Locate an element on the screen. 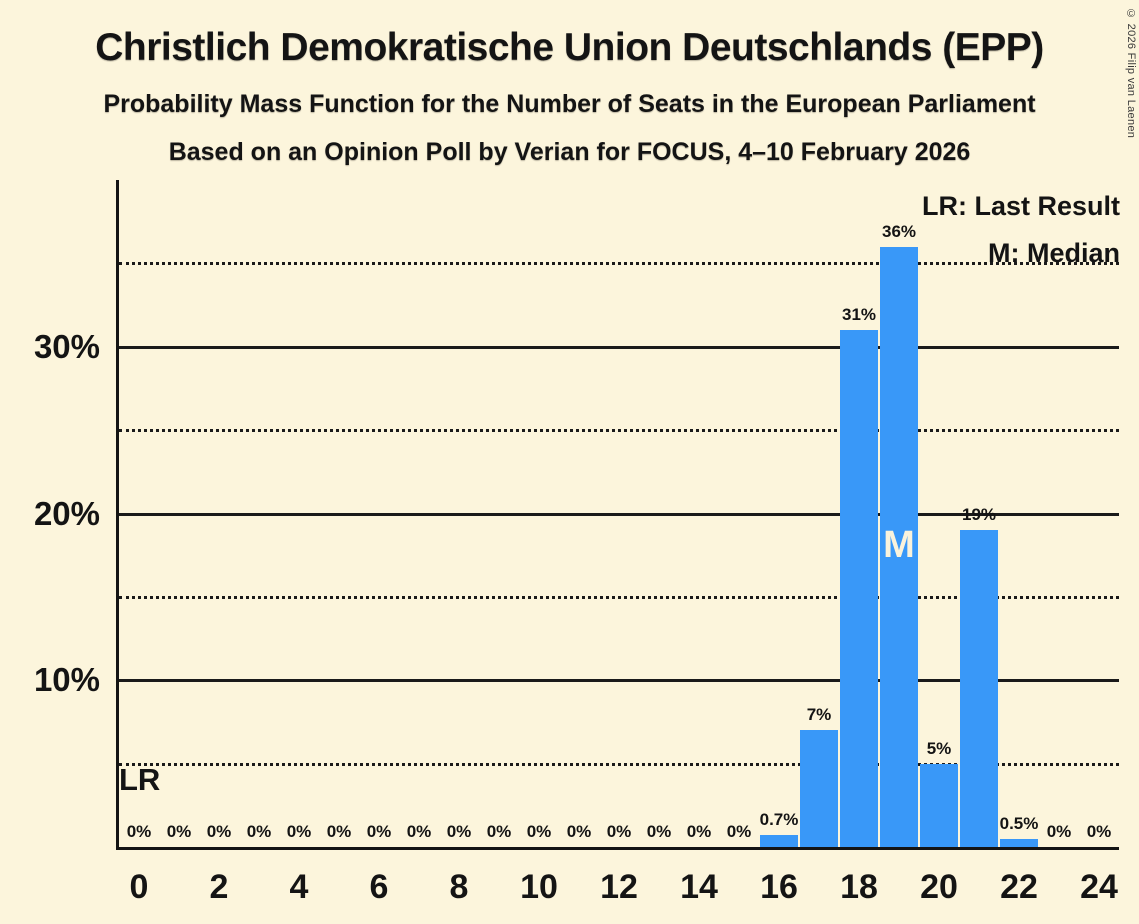 Image resolution: width=1139 pixels, height=924 pixels. bar-value-label-seat-13: 0% is located at coordinates (659, 831).